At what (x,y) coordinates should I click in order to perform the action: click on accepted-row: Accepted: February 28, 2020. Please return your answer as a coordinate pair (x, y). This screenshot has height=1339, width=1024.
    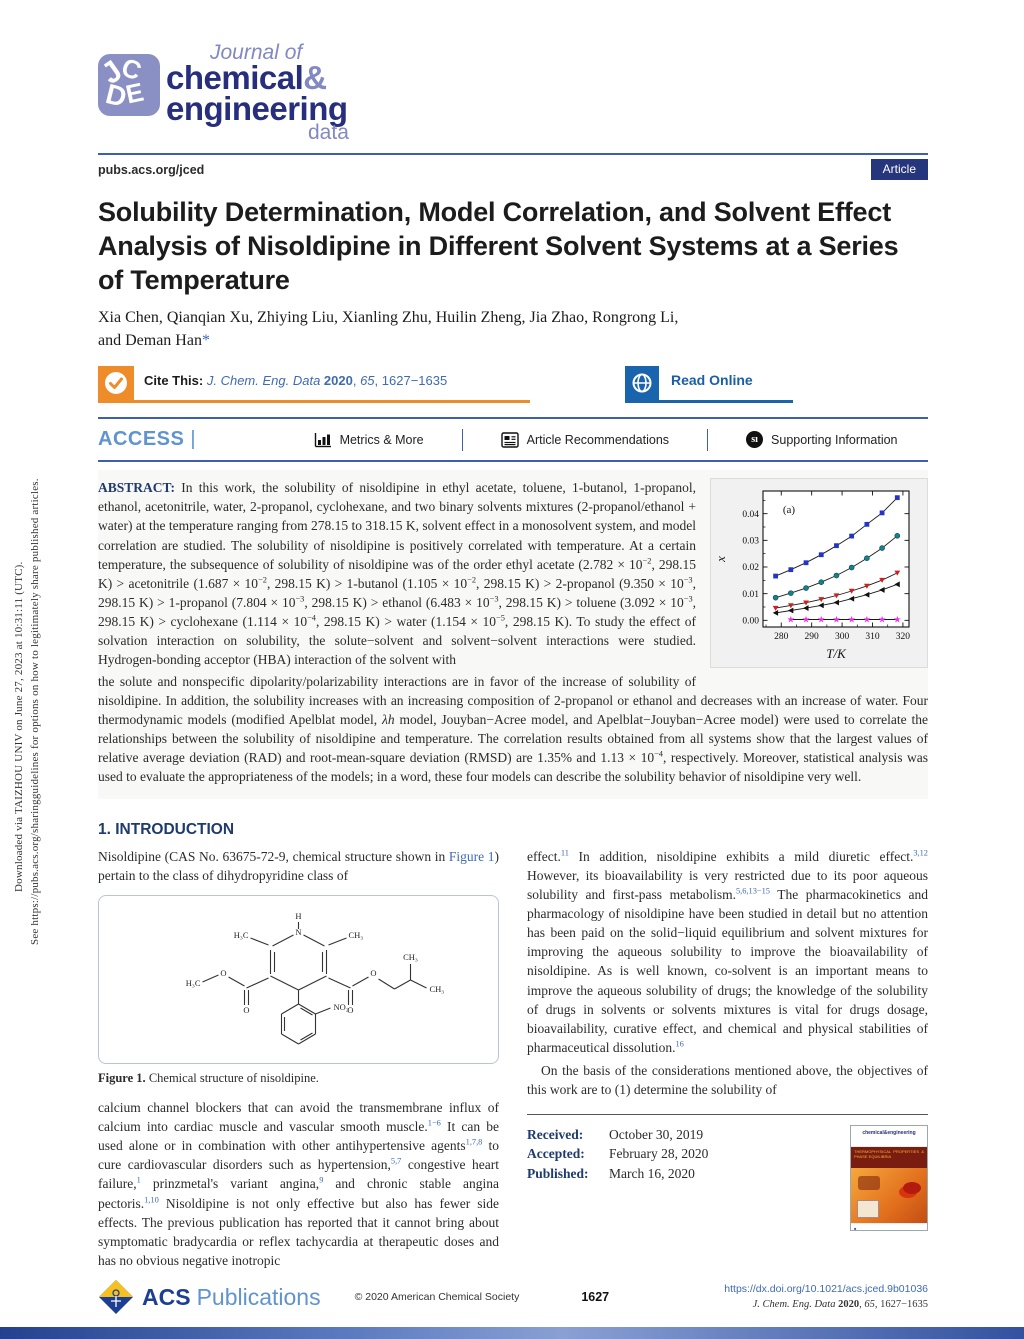
    Looking at the image, I should click on (617, 1154).